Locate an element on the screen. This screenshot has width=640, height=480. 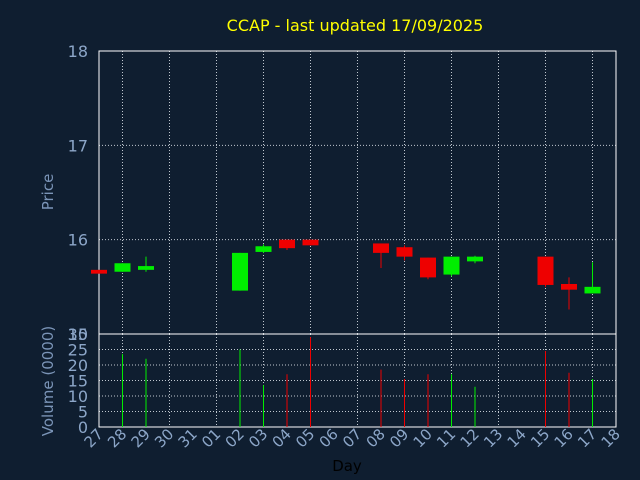
x-tick-label: 11 is located at coordinates (446, 438).